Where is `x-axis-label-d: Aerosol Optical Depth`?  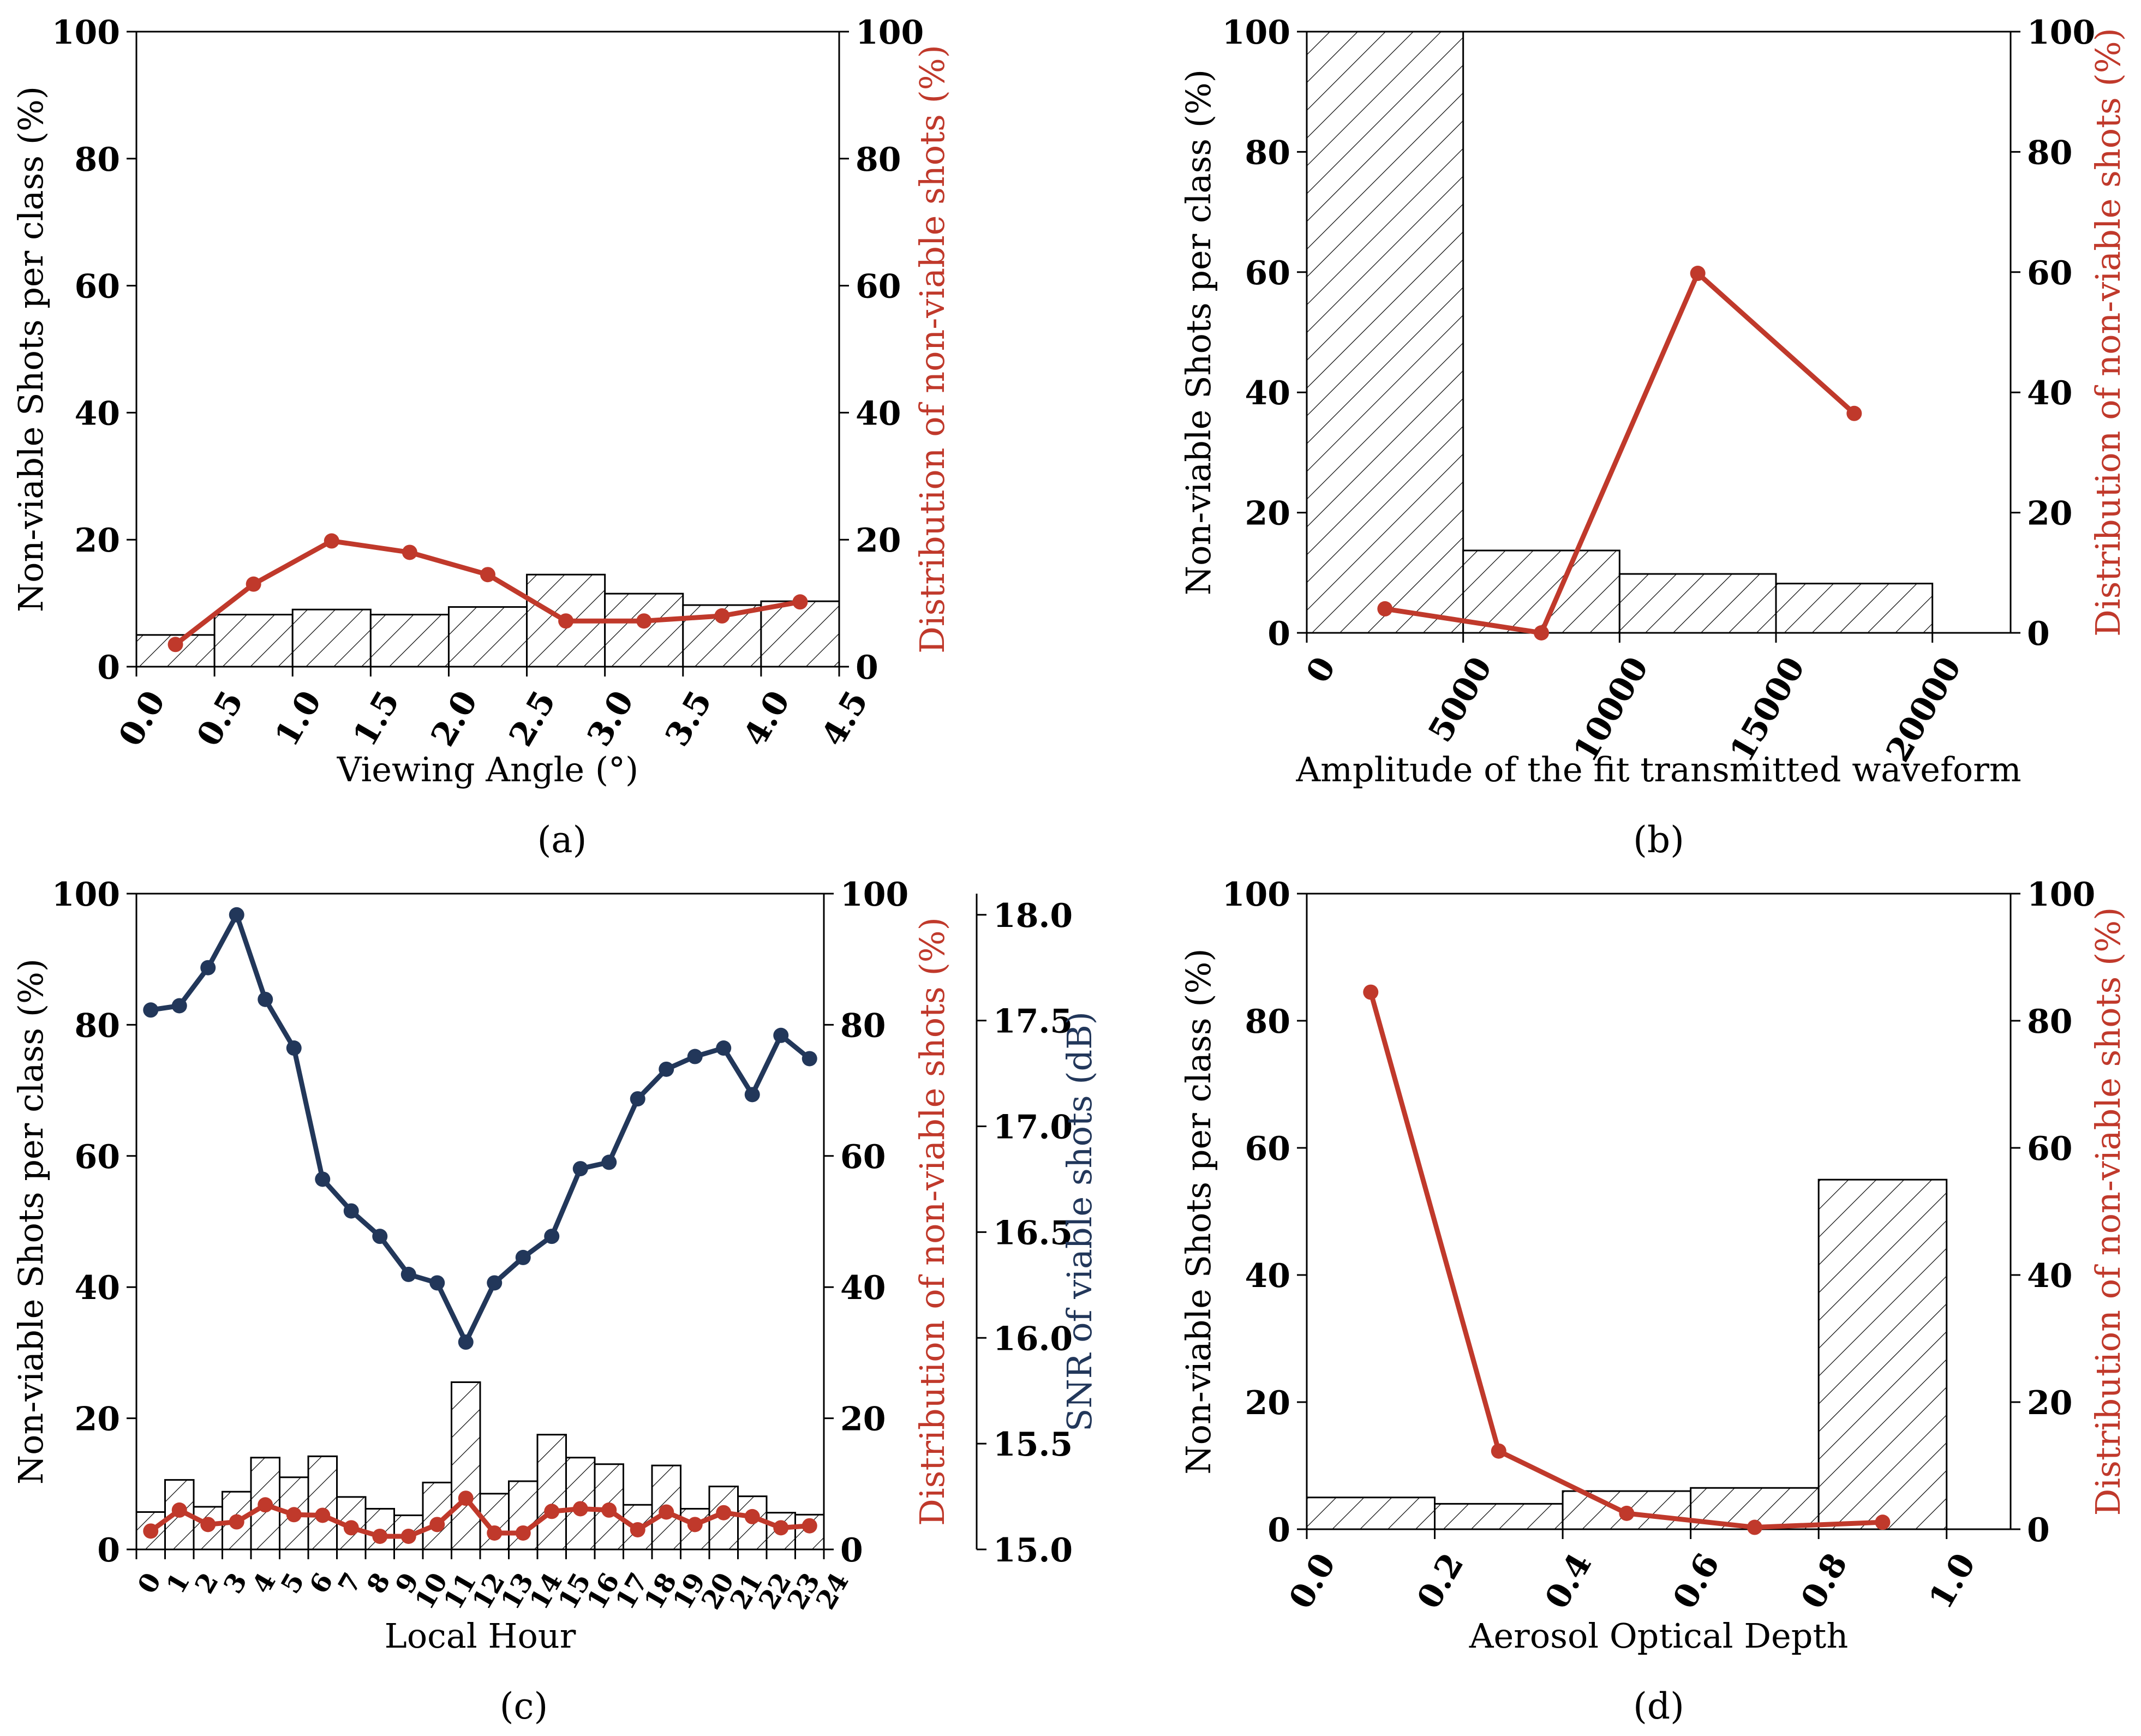 x-axis-label-d: Aerosol Optical Depth is located at coordinates (1659, 1636).